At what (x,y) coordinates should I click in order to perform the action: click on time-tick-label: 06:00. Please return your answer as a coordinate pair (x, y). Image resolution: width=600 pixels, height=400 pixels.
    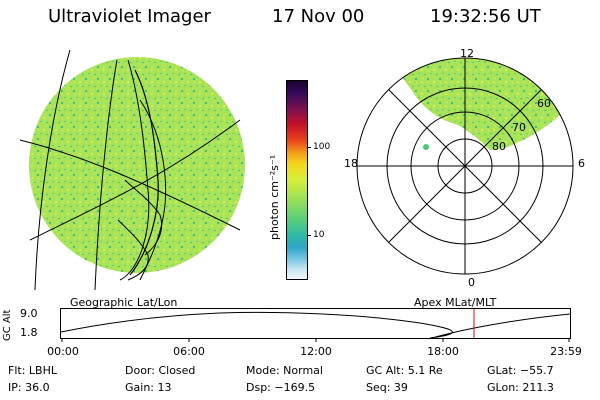
    Looking at the image, I should click on (189, 351).